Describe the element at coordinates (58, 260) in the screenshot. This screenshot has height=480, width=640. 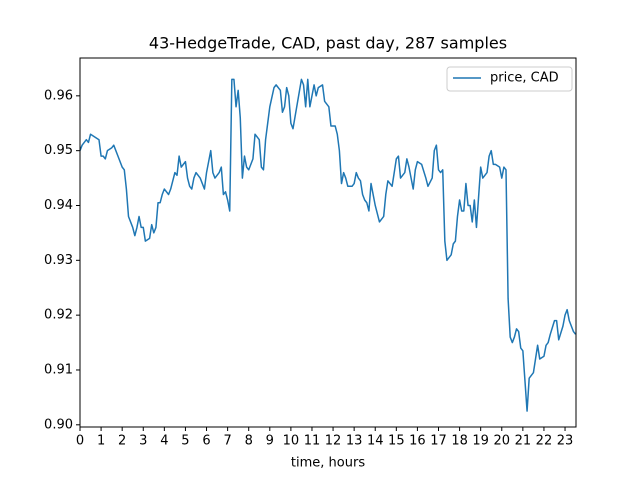
I see `y-tick-label: 0.93` at that location.